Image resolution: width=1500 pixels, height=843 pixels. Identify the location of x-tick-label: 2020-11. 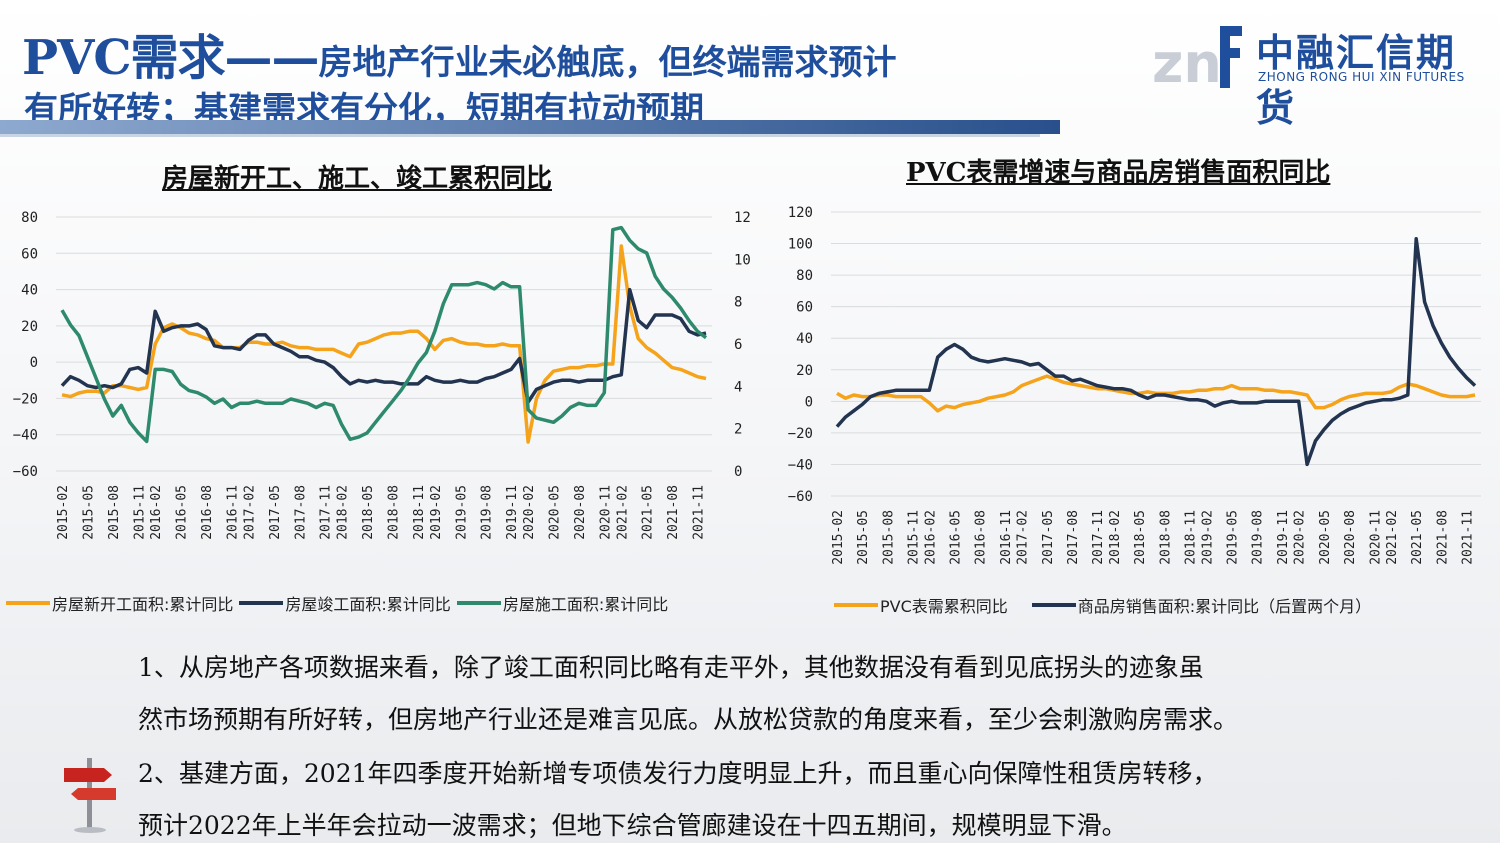
(605, 512).